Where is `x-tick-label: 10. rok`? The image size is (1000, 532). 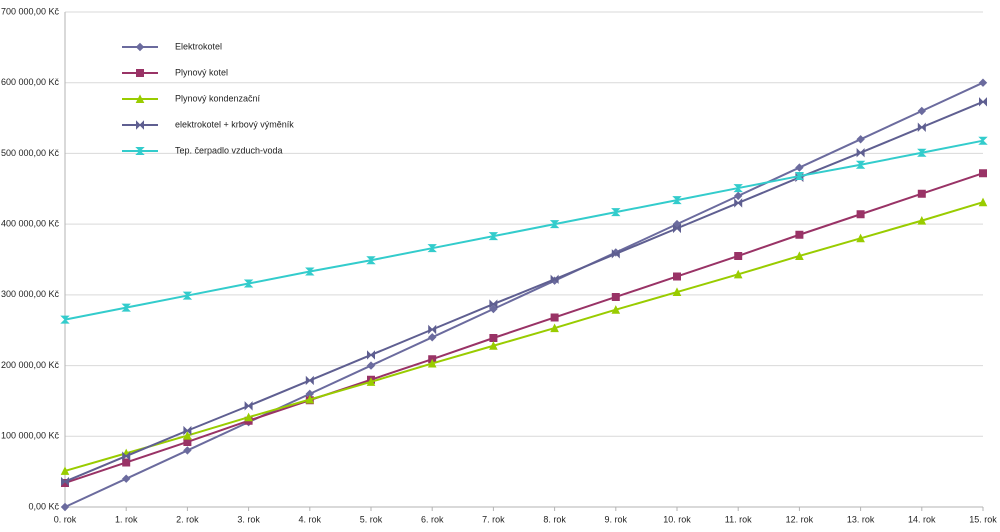
x-tick-label: 10. rok is located at coordinates (677, 519).